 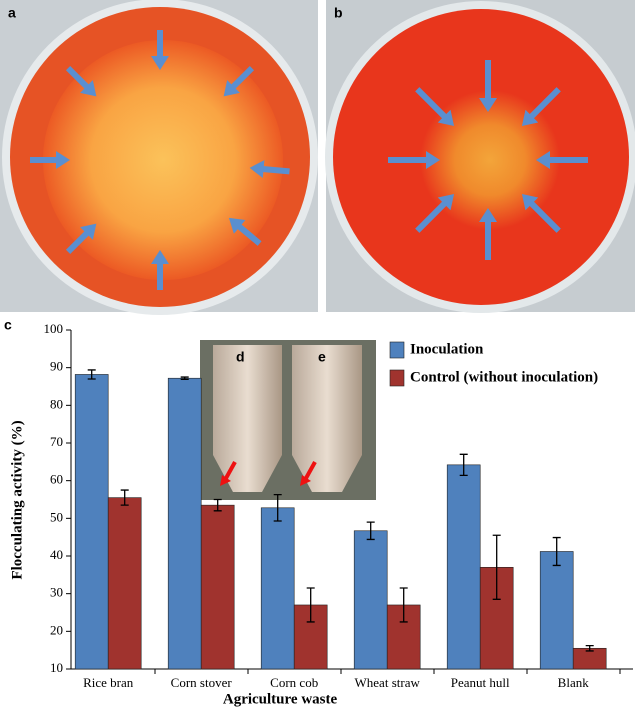 I want to click on panel-label: d, so click(x=240, y=357).